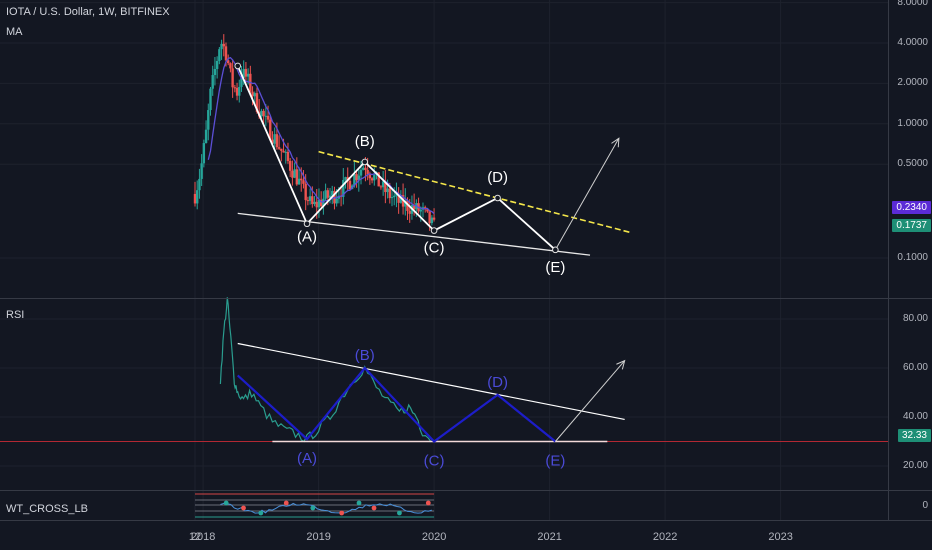  What do you see at coordinates (466, 298) in the screenshot?
I see `pane-separator-rsi` at bounding box center [466, 298].